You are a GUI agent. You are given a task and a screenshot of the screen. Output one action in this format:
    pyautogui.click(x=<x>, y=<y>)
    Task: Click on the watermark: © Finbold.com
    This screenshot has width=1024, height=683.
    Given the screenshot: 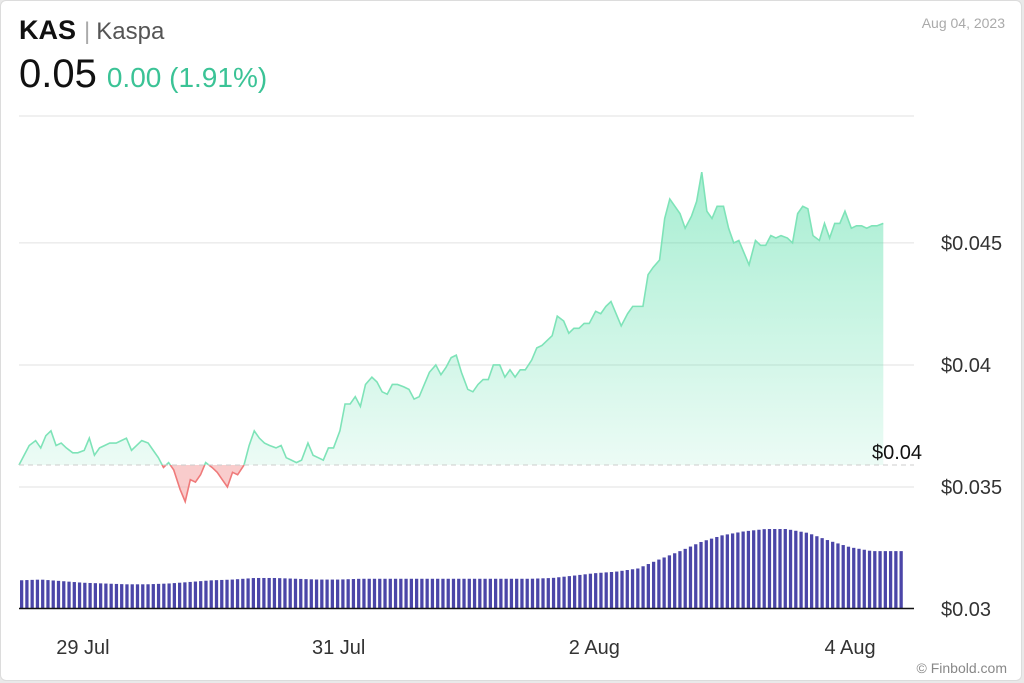 What is the action you would take?
    pyautogui.click(x=961, y=668)
    